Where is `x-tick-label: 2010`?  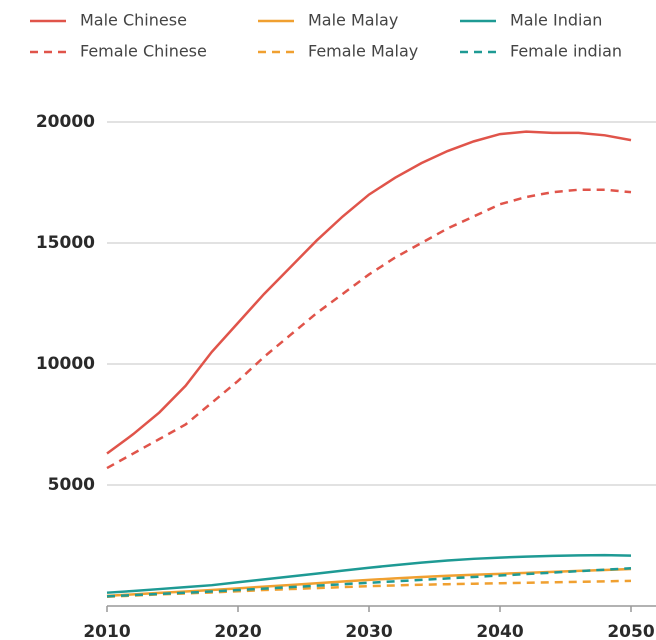
x-tick-label: 2010 is located at coordinates (106, 631).